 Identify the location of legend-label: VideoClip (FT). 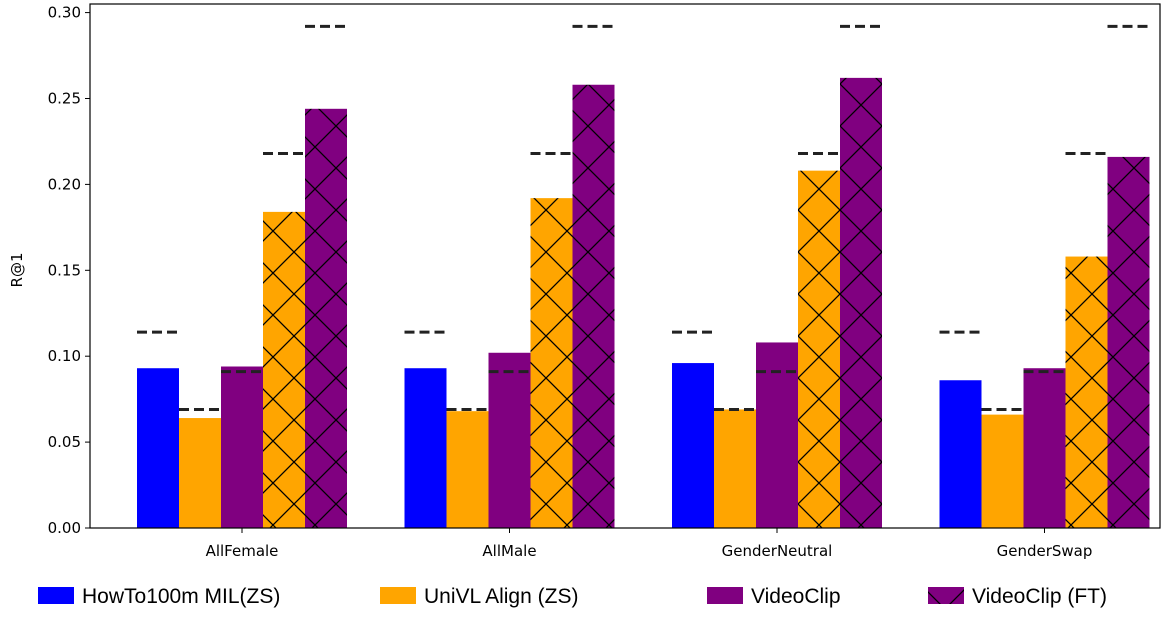
(1039, 596).